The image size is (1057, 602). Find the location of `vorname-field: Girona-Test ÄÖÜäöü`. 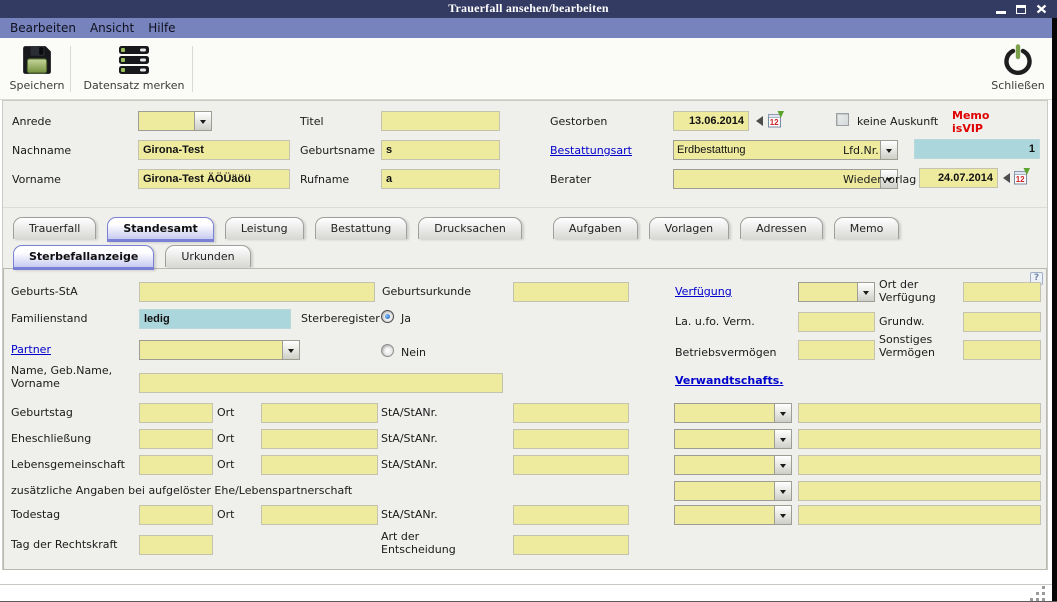

vorname-field: Girona-Test ÄÖÜäöü is located at coordinates (214, 179).